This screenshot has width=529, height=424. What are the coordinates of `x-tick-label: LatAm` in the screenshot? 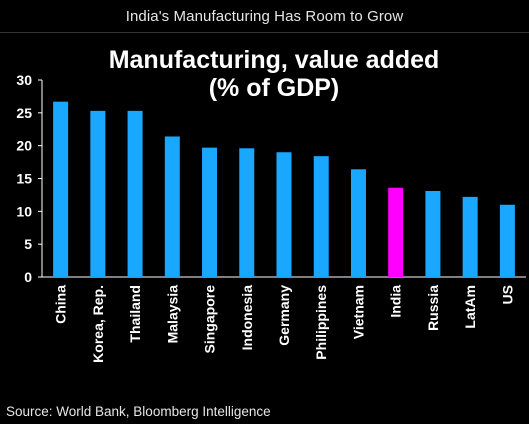 It's located at (470, 307).